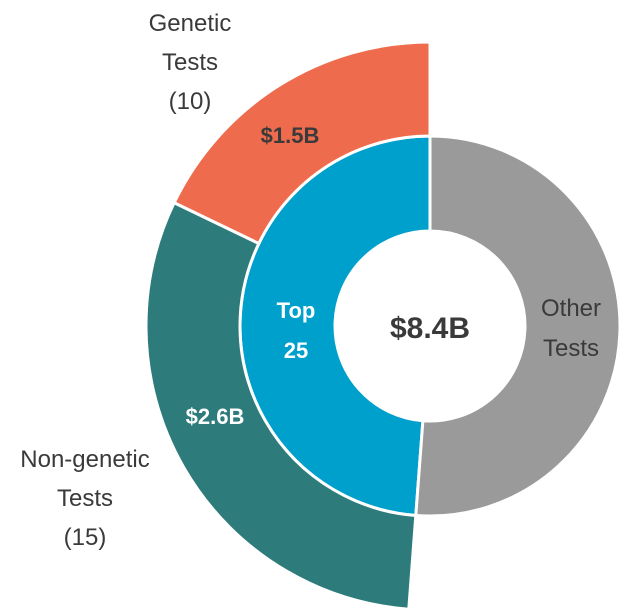  I want to click on value-label: $1.5B, so click(290, 135).